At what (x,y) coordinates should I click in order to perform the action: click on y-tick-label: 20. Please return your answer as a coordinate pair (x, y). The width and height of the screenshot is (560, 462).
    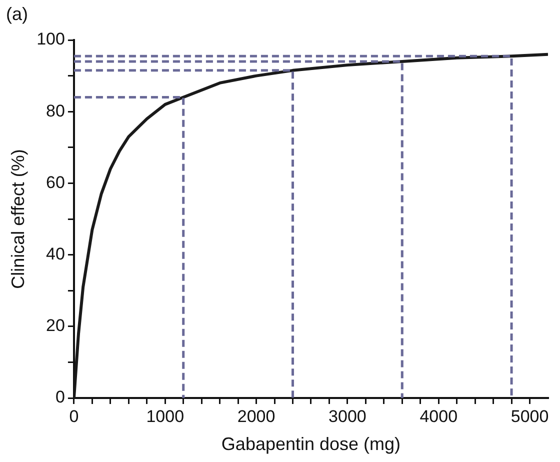
    Looking at the image, I should click on (55, 326).